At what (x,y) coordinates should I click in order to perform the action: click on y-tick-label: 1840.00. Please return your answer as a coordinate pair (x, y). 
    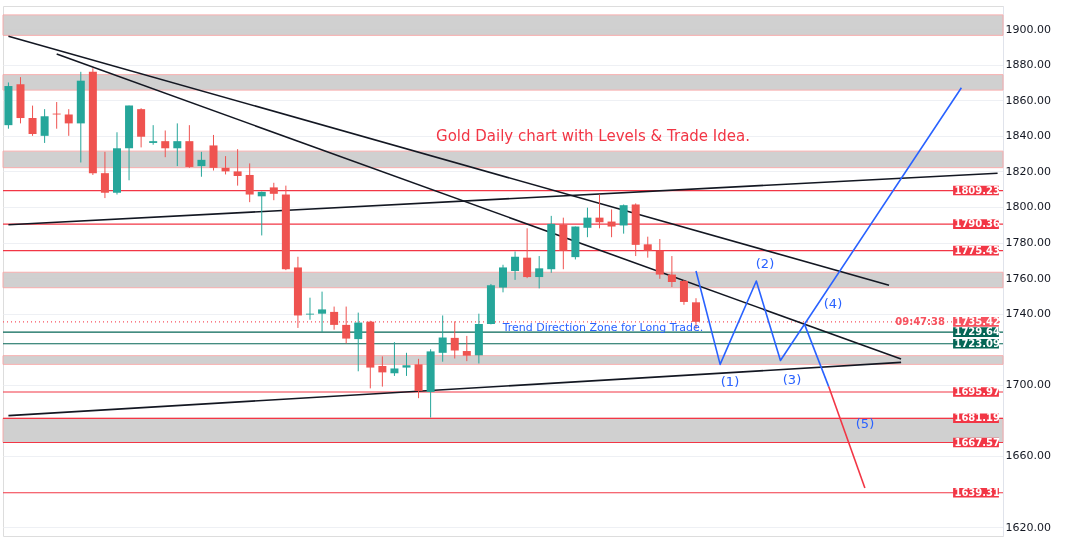
    Looking at the image, I should click on (1028, 136).